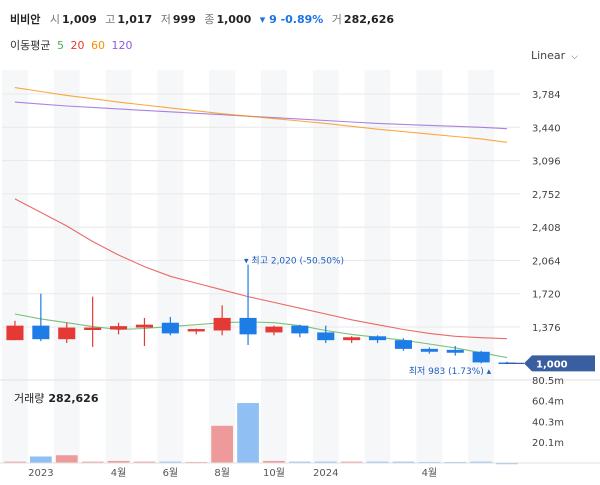 Image resolution: width=600 pixels, height=485 pixels. What do you see at coordinates (184, 19) in the screenshot?
I see `low-value: 999` at bounding box center [184, 19].